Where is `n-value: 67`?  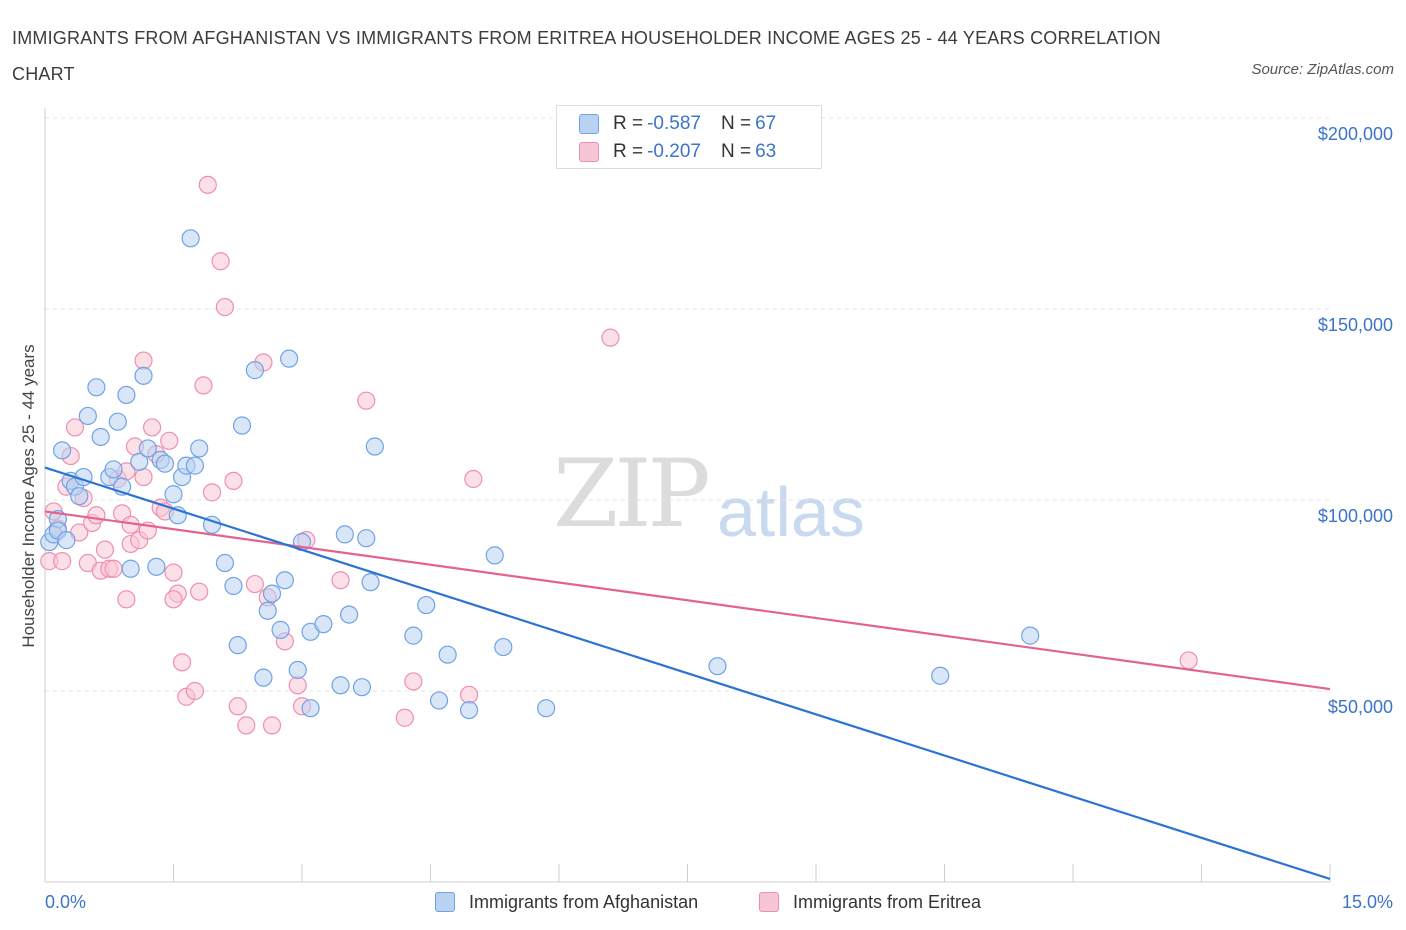 n-value: 67 is located at coordinates (766, 123).